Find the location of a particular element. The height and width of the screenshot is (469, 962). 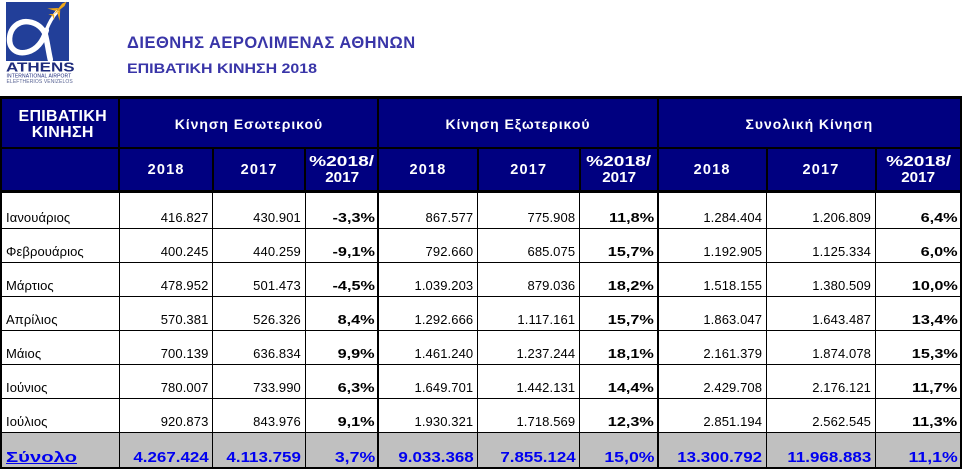

svg-text: ATHENS is located at coordinates (40, 68).